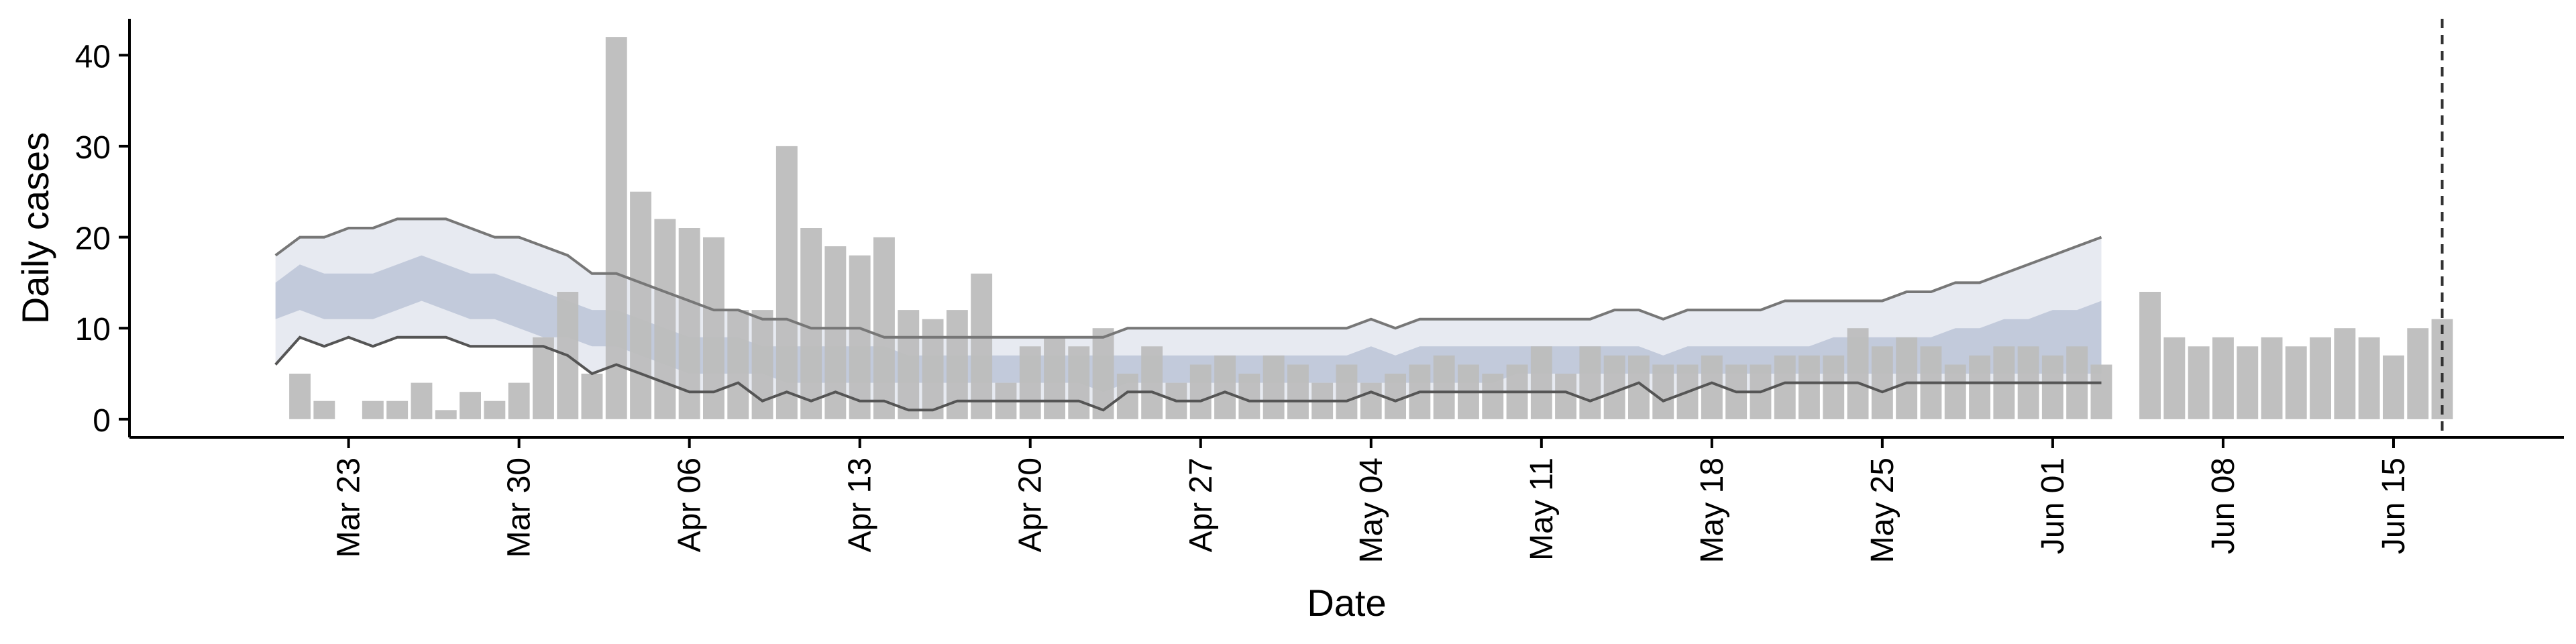 This screenshot has height=644, width=2576. Describe the element at coordinates (2223, 506) in the screenshot. I see `x-tick-label: Jun 08` at that location.